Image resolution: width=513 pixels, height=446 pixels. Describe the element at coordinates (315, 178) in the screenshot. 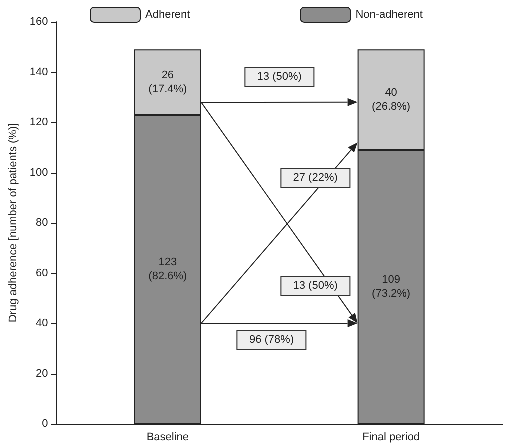

I see `annotation: 27 (22%)` at that location.